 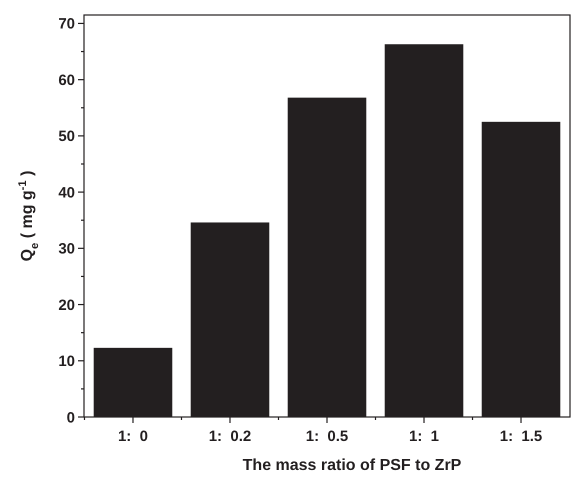 What do you see at coordinates (352, 465) in the screenshot?
I see `x-axis-title: The mass ratio of PSF to ZrP` at bounding box center [352, 465].